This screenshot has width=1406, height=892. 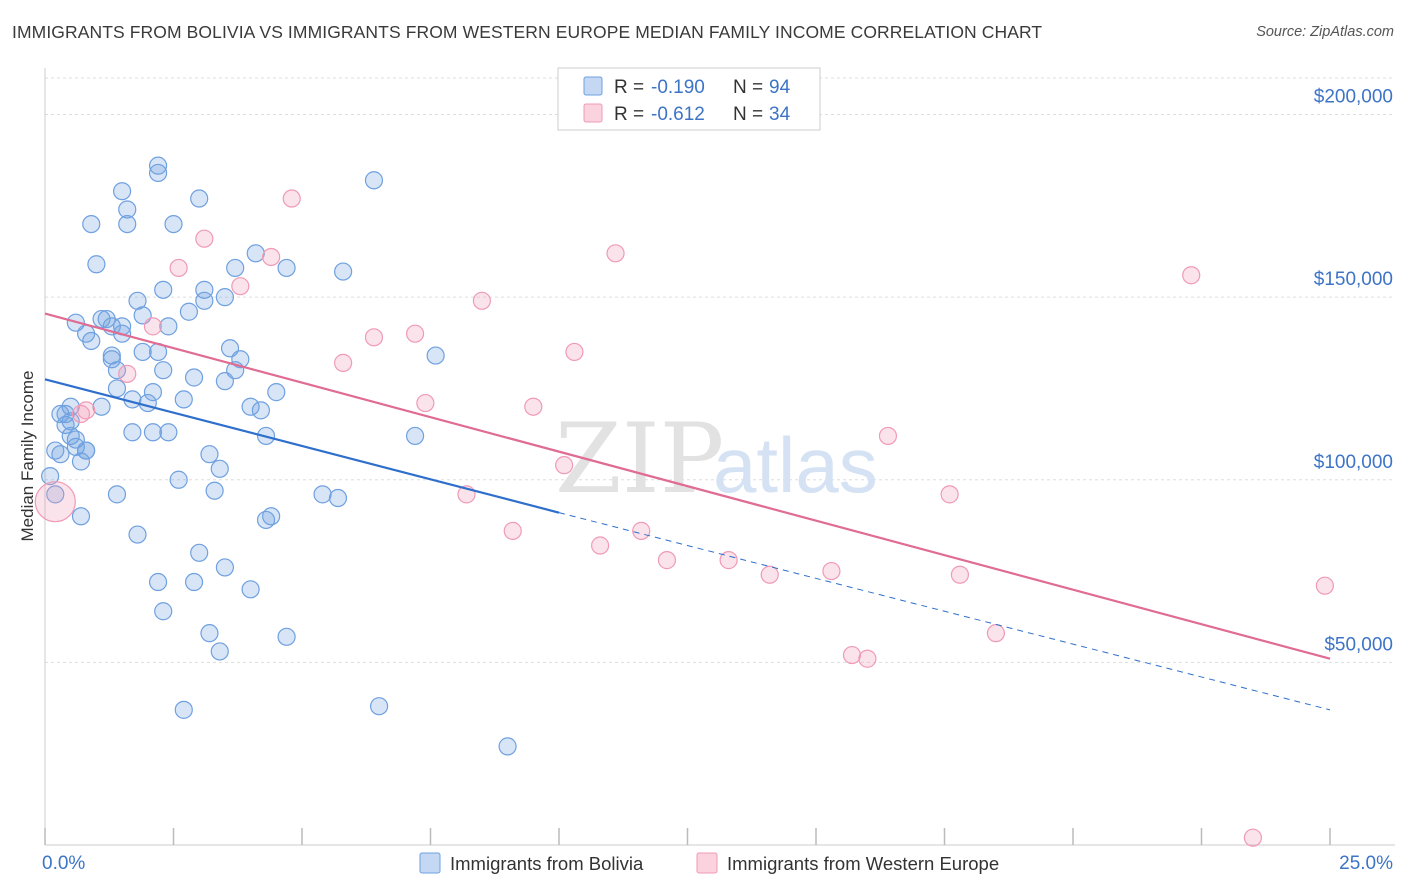 What do you see at coordinates (63, 863) in the screenshot?
I see `x-tick-label-start: 0.0%` at bounding box center [63, 863].